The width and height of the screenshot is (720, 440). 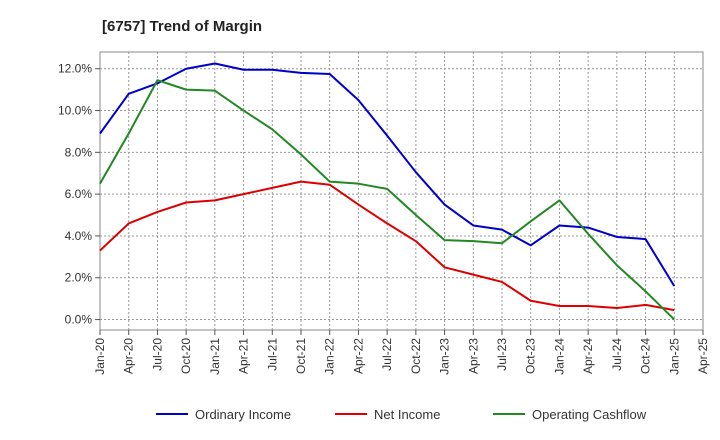 What do you see at coordinates (75, 69) in the screenshot?
I see `y-tick-label: 12.0%` at bounding box center [75, 69].